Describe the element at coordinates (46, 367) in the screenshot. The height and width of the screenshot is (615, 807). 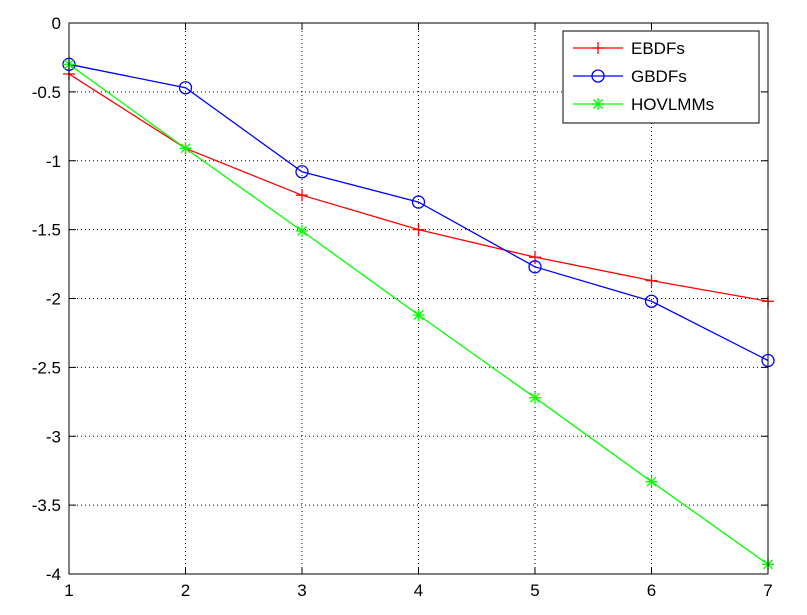
I see `y-tick-label: -2.5` at that location.